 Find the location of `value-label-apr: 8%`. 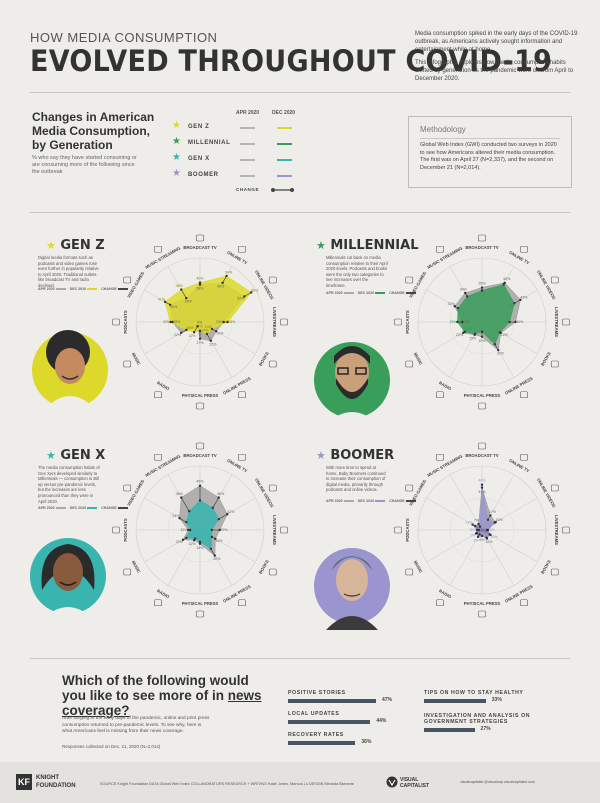

value-label-apr: 8% is located at coordinates (479, 528).